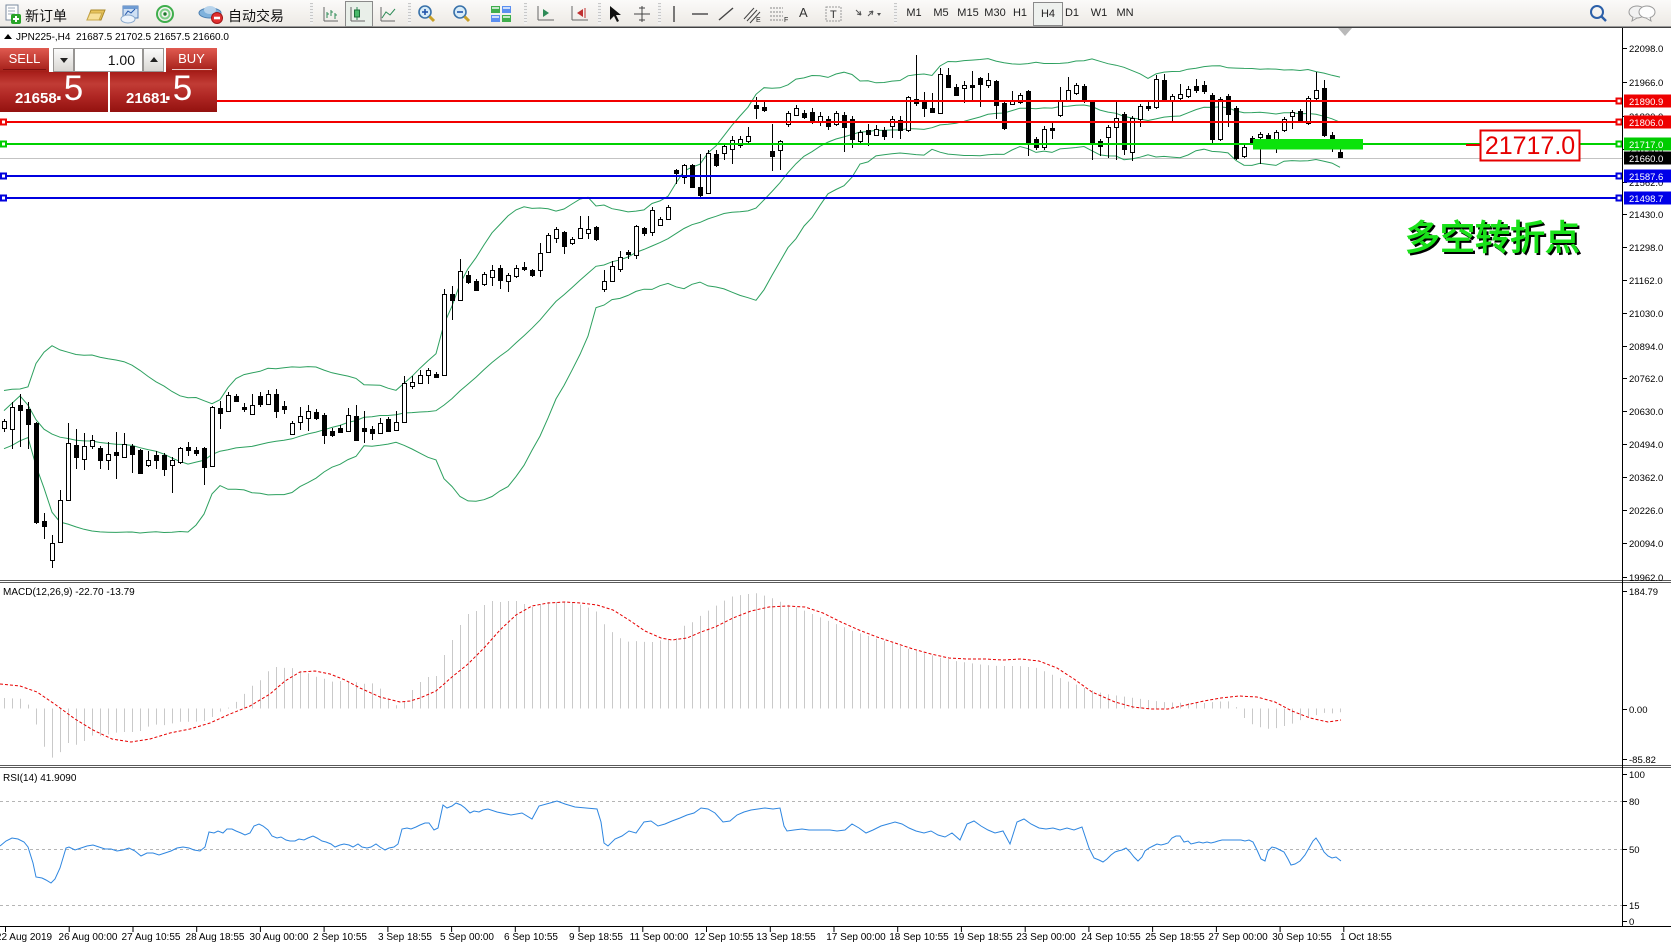 The width and height of the screenshot is (1671, 947). Describe the element at coordinates (1302, 937) in the screenshot. I see `svg-text: 30 Sep 10:55` at that location.